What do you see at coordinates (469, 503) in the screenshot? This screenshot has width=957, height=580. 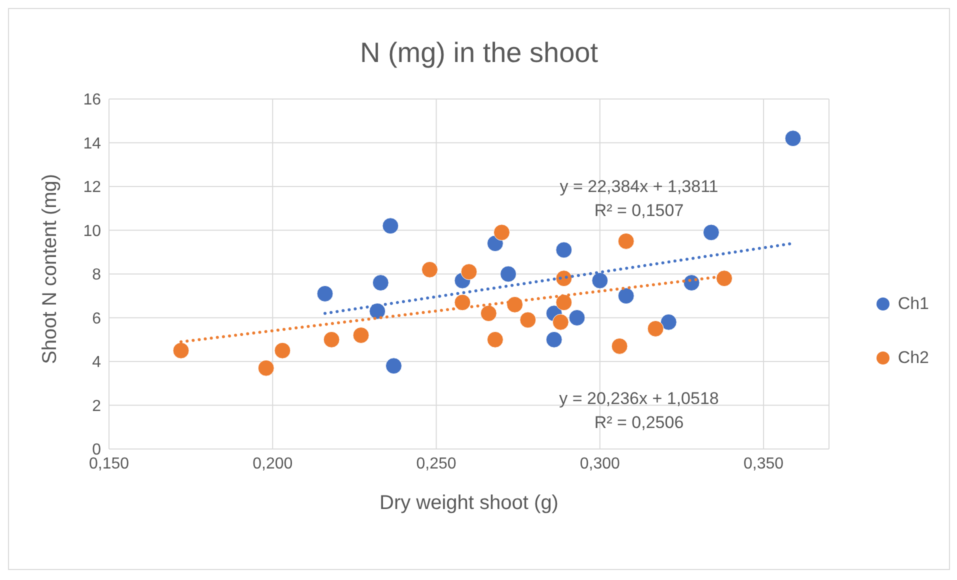 I see `x-axis-title: Dry weight shoot (g)` at bounding box center [469, 503].